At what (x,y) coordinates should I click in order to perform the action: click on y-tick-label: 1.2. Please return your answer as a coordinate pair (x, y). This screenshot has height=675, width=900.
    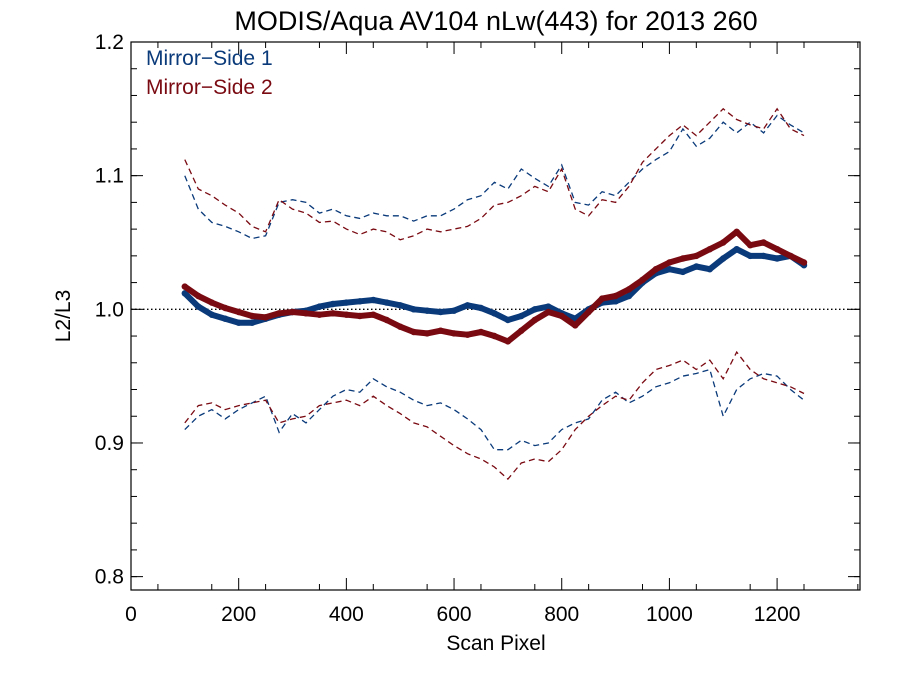
    Looking at the image, I should click on (109, 42).